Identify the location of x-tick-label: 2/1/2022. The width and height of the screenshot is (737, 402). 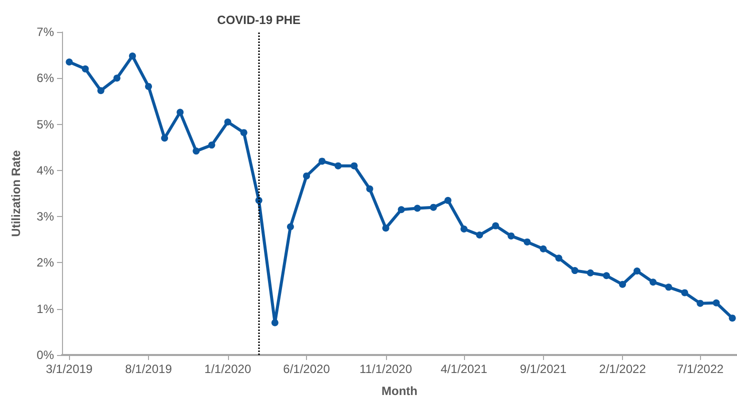
(622, 369).